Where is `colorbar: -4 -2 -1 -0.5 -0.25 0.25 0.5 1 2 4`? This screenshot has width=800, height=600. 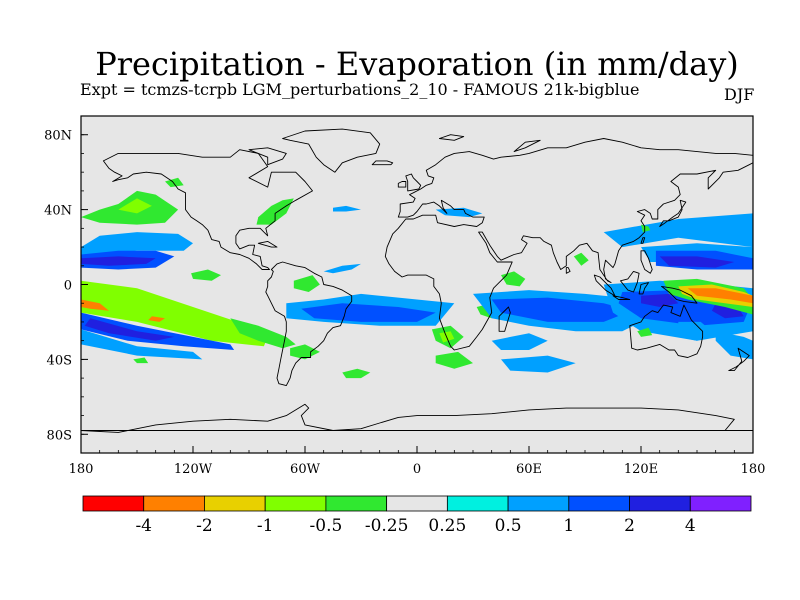 colorbar: -4 -2 -1 -0.5 -0.25 0.25 0.5 1 2 4 is located at coordinates (417, 515).